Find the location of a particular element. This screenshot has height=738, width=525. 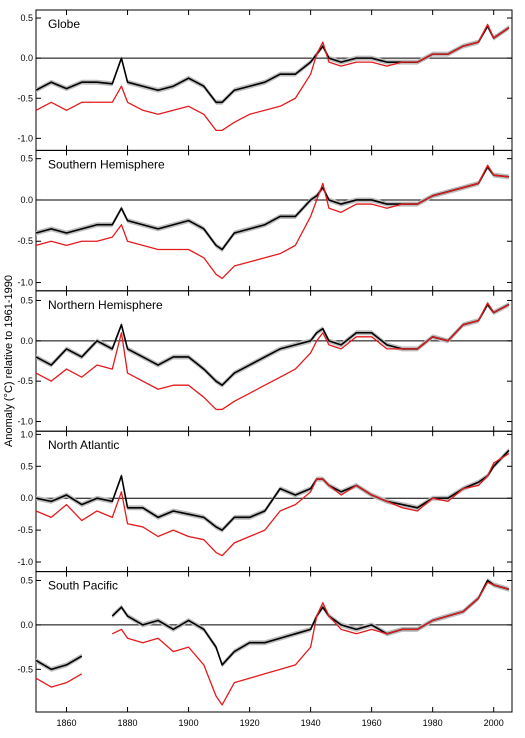

x-tick-label: 2000 is located at coordinates (494, 723).